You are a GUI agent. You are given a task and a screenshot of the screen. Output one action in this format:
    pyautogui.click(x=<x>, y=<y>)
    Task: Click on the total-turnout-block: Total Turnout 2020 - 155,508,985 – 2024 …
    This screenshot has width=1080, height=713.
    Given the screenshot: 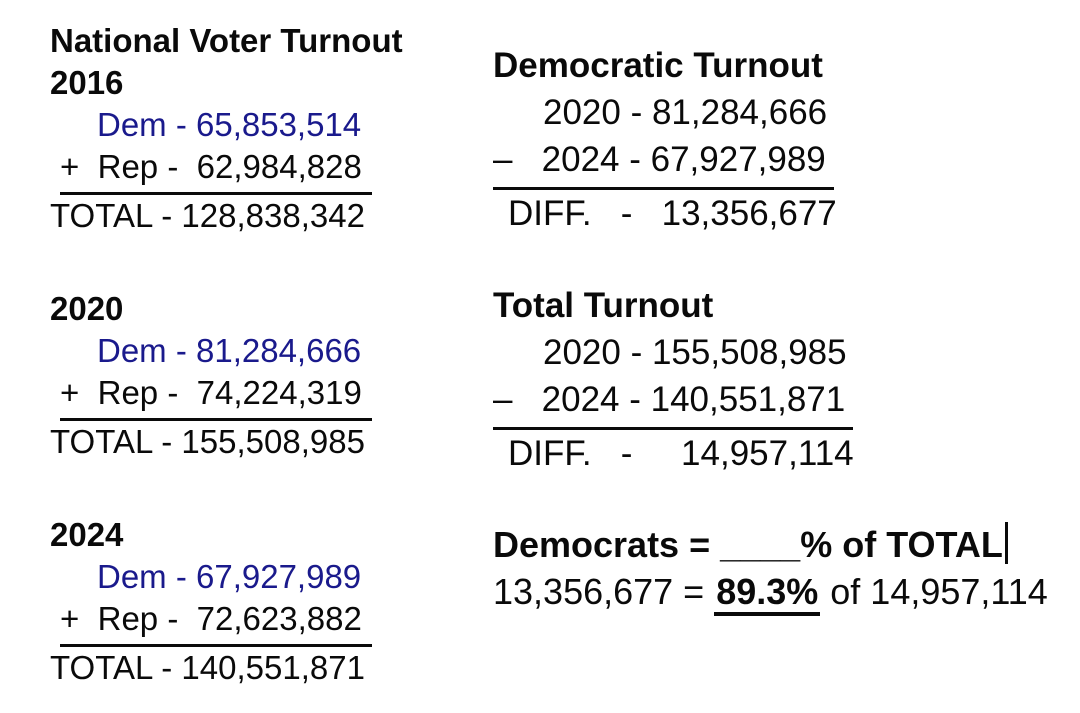 What is the action you would take?
    pyautogui.click(x=673, y=379)
    